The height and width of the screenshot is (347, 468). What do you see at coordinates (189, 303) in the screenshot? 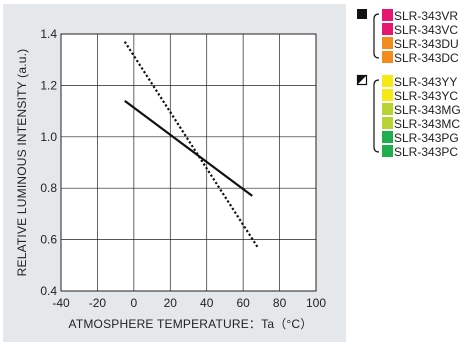
I see `x-tick-labels: -40 -20 0 20 40 60 80 100` at bounding box center [189, 303].